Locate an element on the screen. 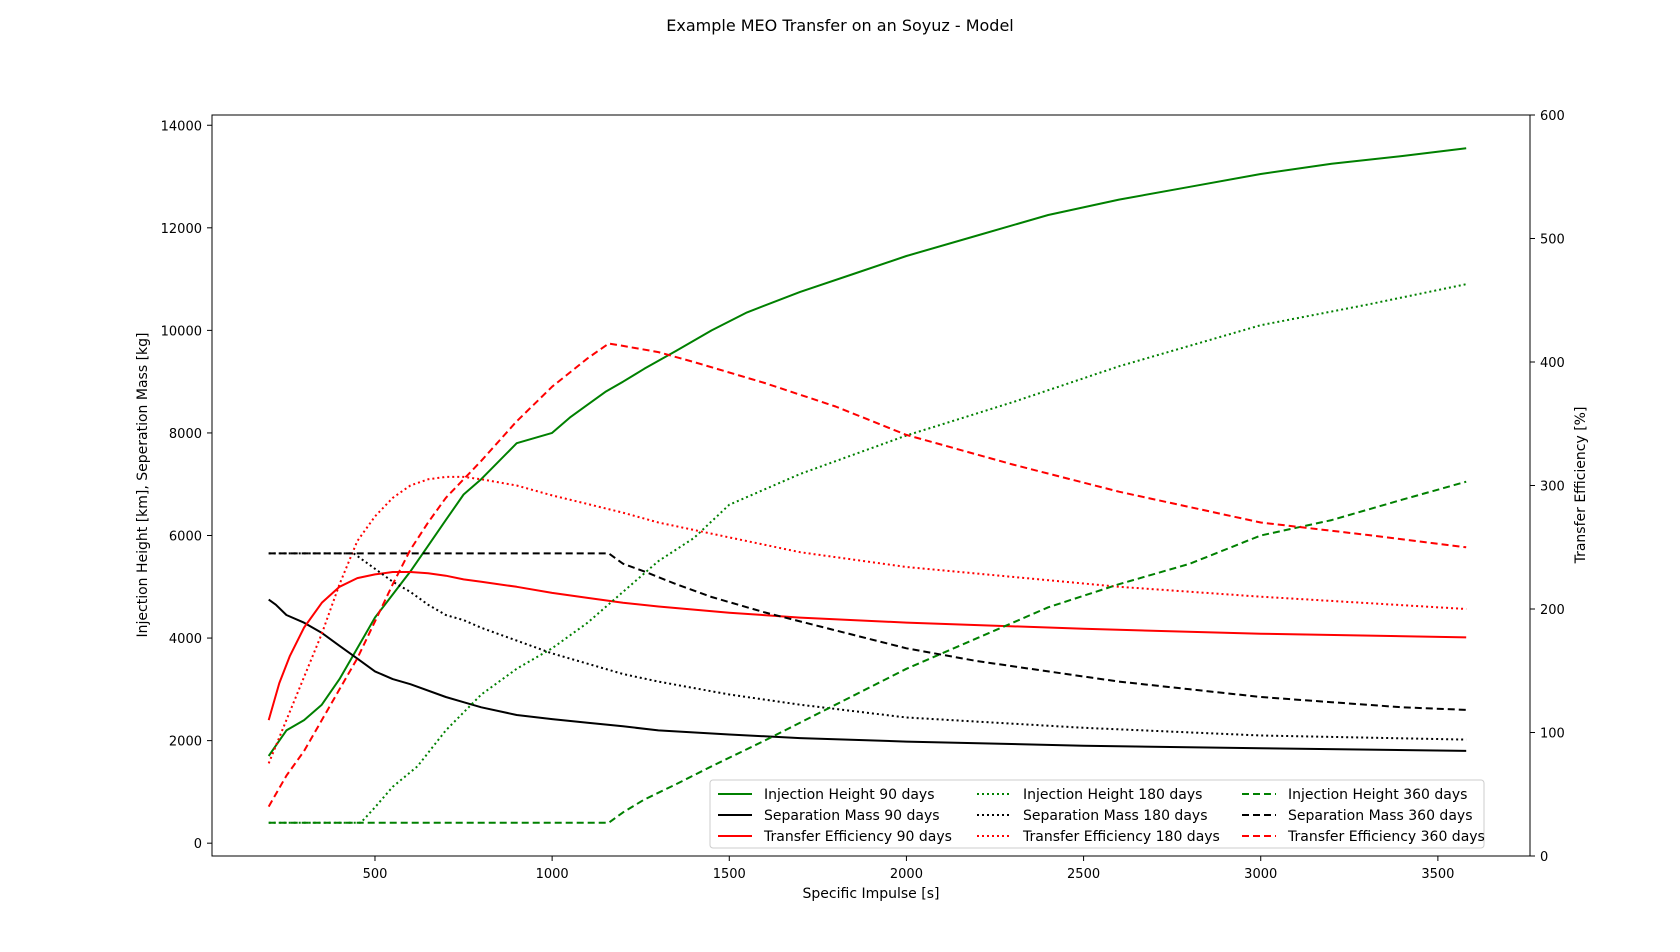 The width and height of the screenshot is (1680, 952). y-left-tick-label-3: 6000 is located at coordinates (185, 536).